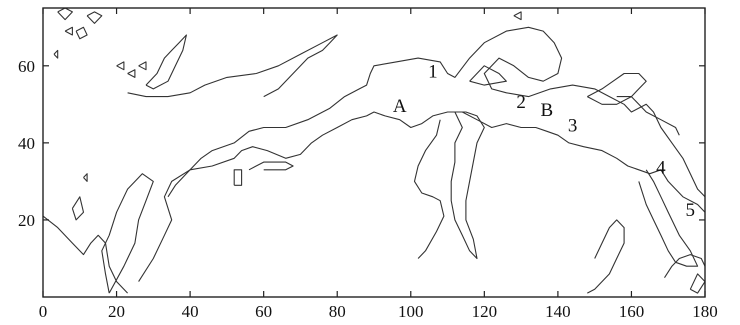  What do you see at coordinates (43, 311) in the screenshot?
I see `x-tick-label: 0` at bounding box center [43, 311].